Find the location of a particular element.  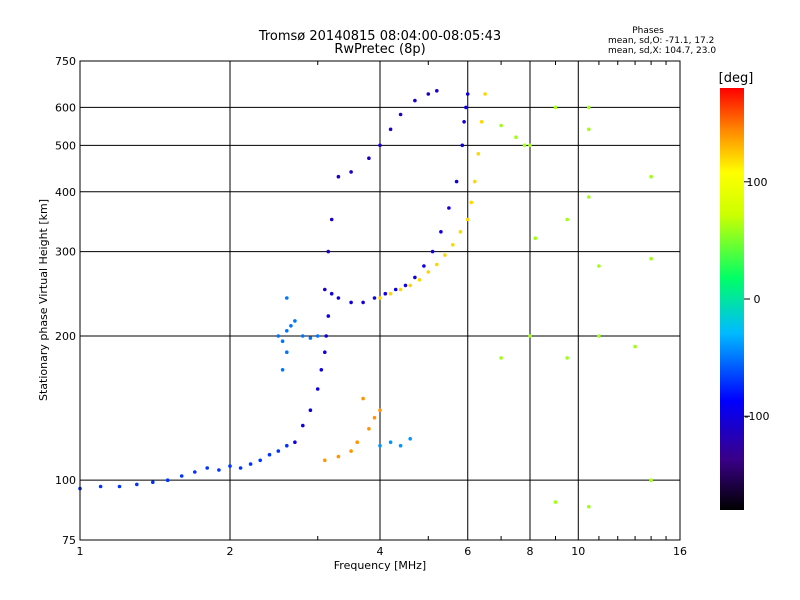

phase-stats-x-line: mean, sd,X: 104.7, 23.0 is located at coordinates (662, 51).